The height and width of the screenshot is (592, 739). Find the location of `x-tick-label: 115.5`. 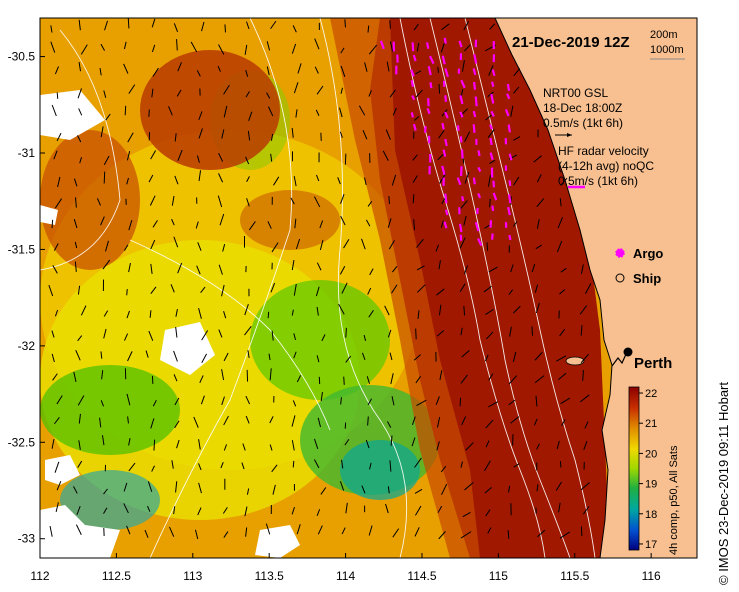

x-tick-label: 115.5 is located at coordinates (574, 576).